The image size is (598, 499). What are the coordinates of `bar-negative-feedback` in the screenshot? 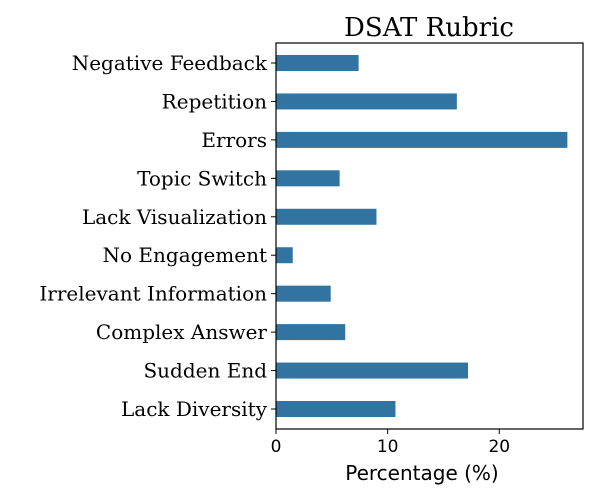 It's located at (317, 63).